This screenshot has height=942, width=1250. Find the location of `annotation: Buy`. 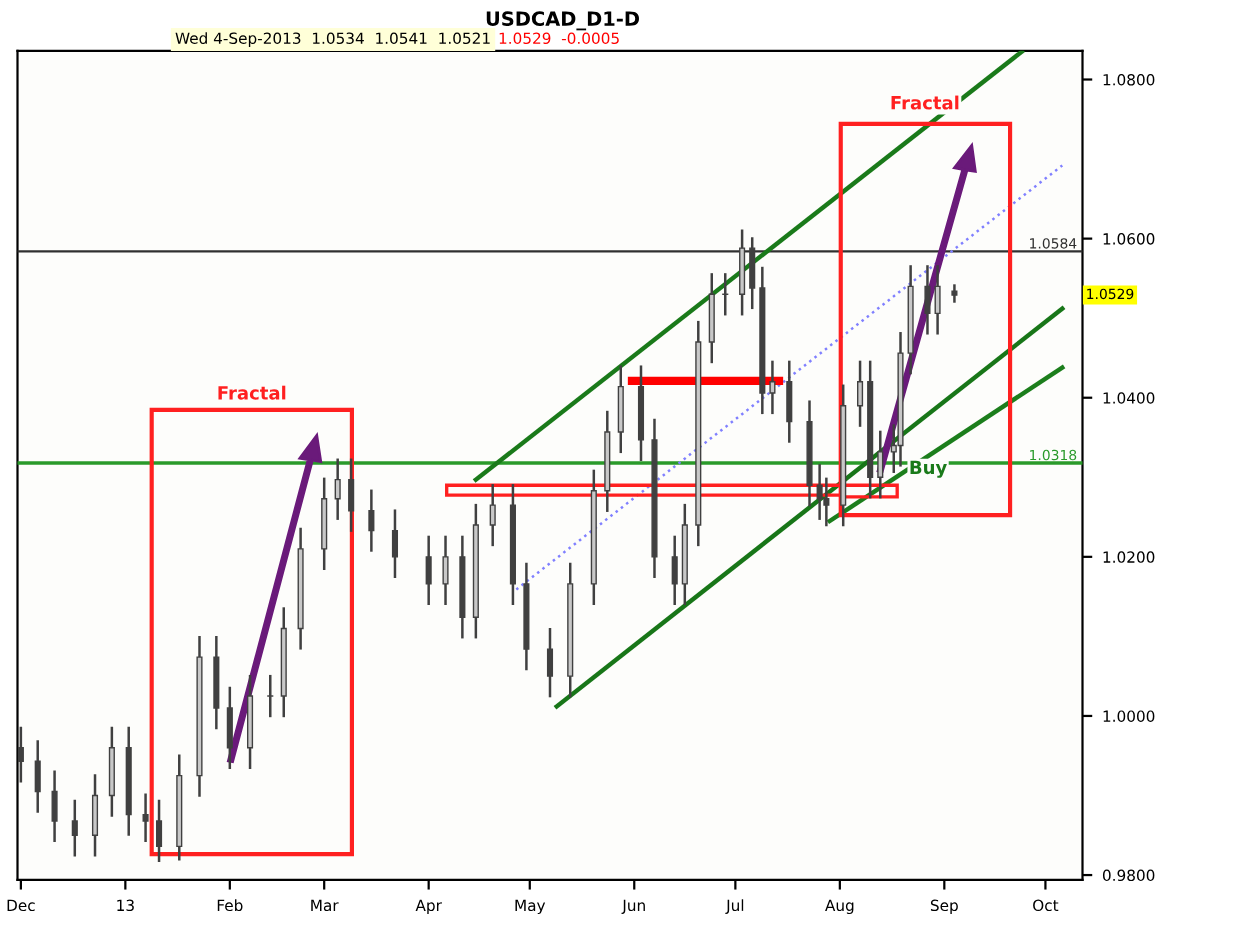

annotation: Buy is located at coordinates (928, 469).